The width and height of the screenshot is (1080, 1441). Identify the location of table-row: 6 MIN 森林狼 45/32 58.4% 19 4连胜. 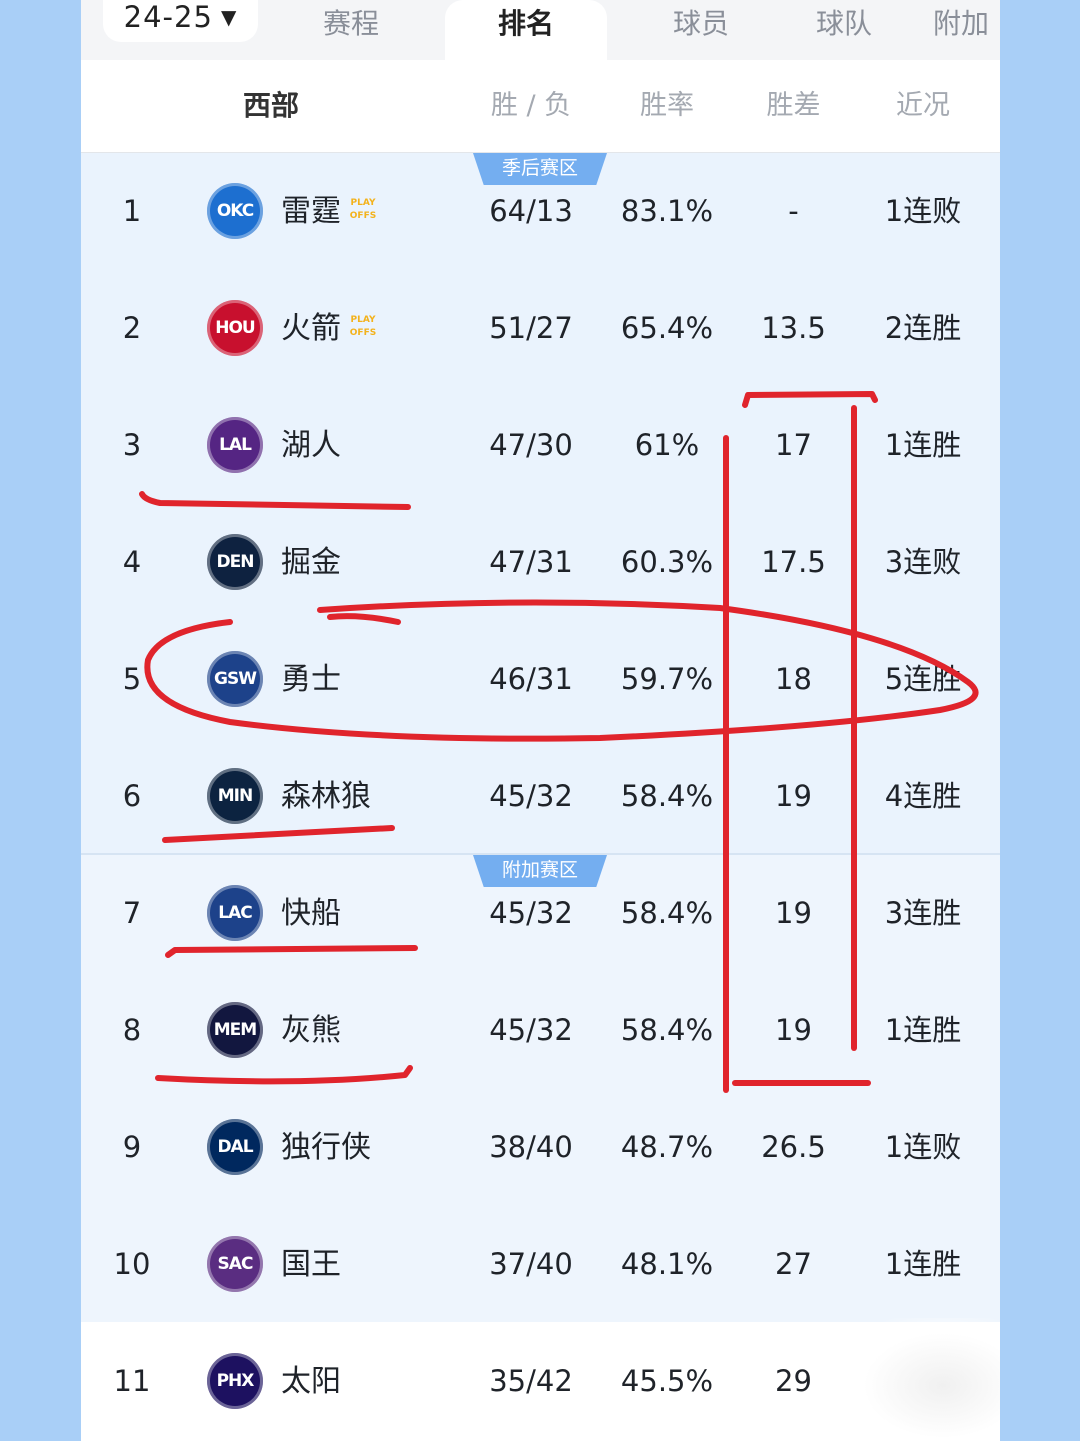
(540, 796).